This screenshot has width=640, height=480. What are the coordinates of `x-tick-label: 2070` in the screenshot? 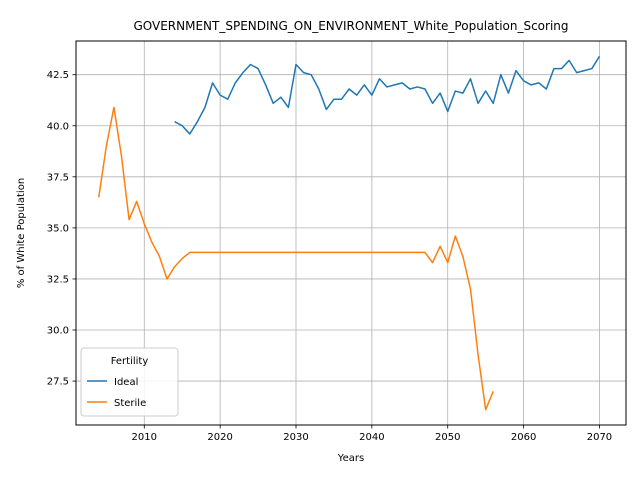 It's located at (599, 437).